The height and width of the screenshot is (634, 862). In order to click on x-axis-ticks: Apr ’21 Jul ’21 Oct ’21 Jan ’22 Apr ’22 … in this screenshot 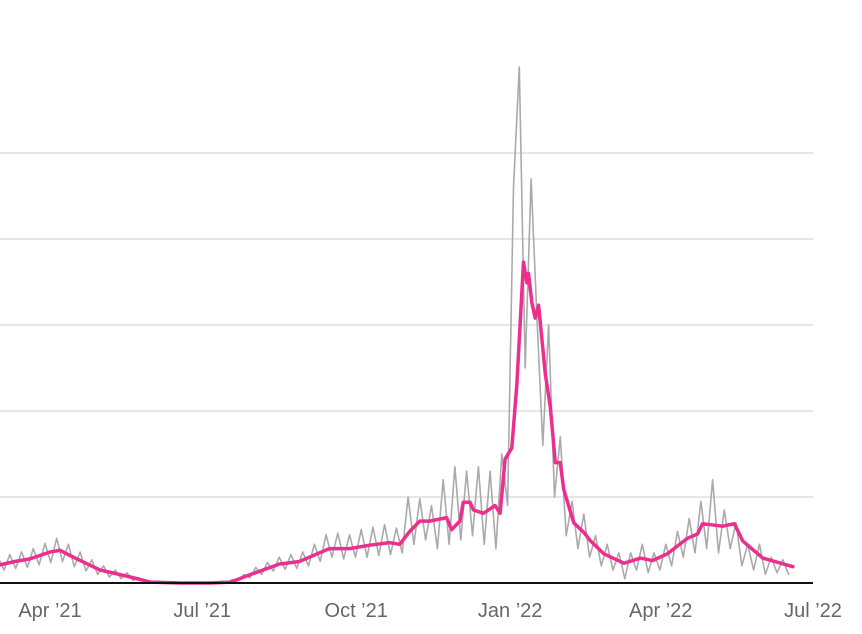, I will do `click(430, 611)`.